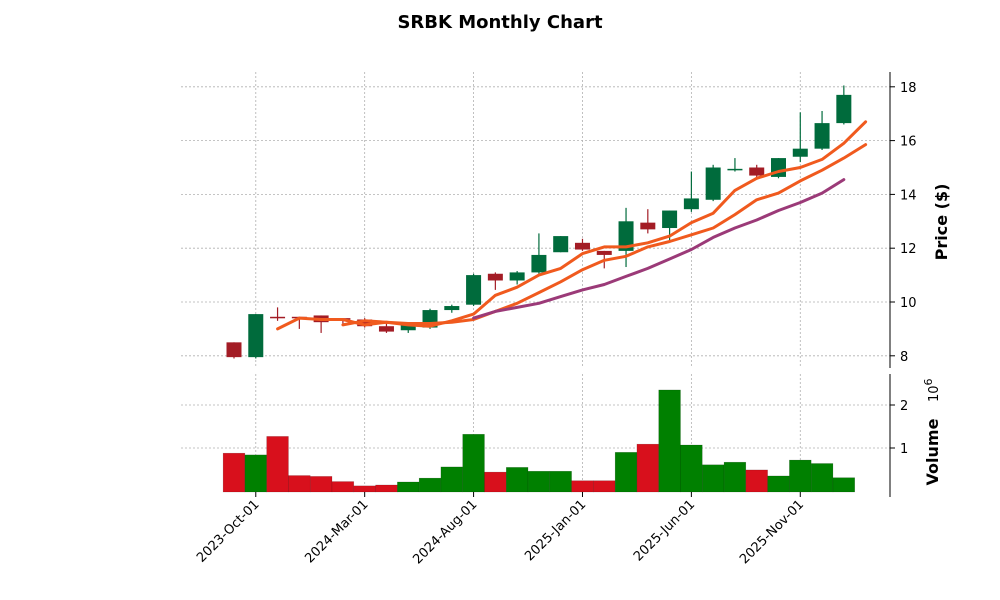  Describe the element at coordinates (336, 531) in the screenshot. I see `x-tick-label: 2024-Mar-01` at that location.